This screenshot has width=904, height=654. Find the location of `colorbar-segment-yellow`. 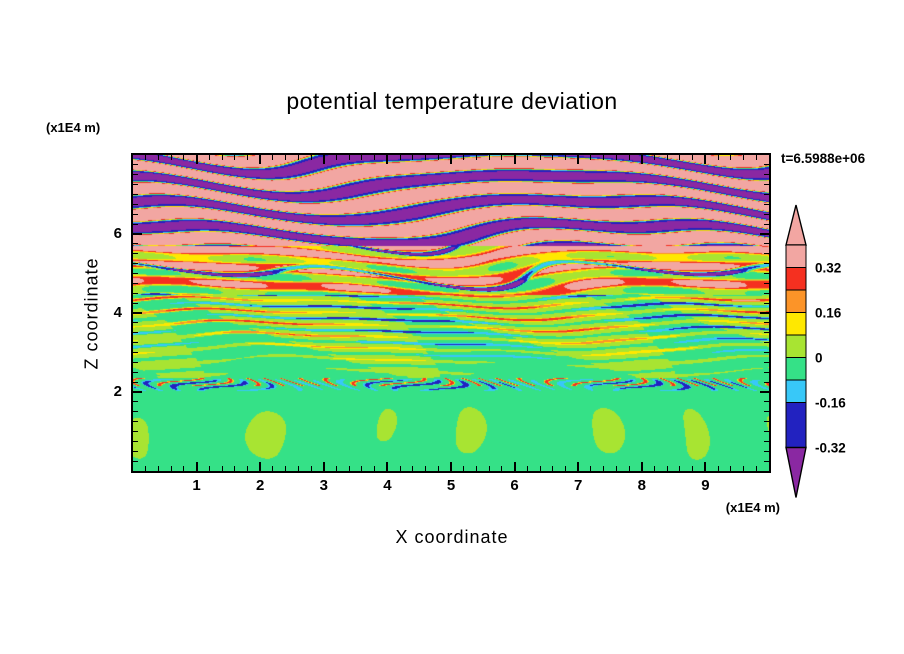

colorbar-segment-yellow is located at coordinates (796, 323).